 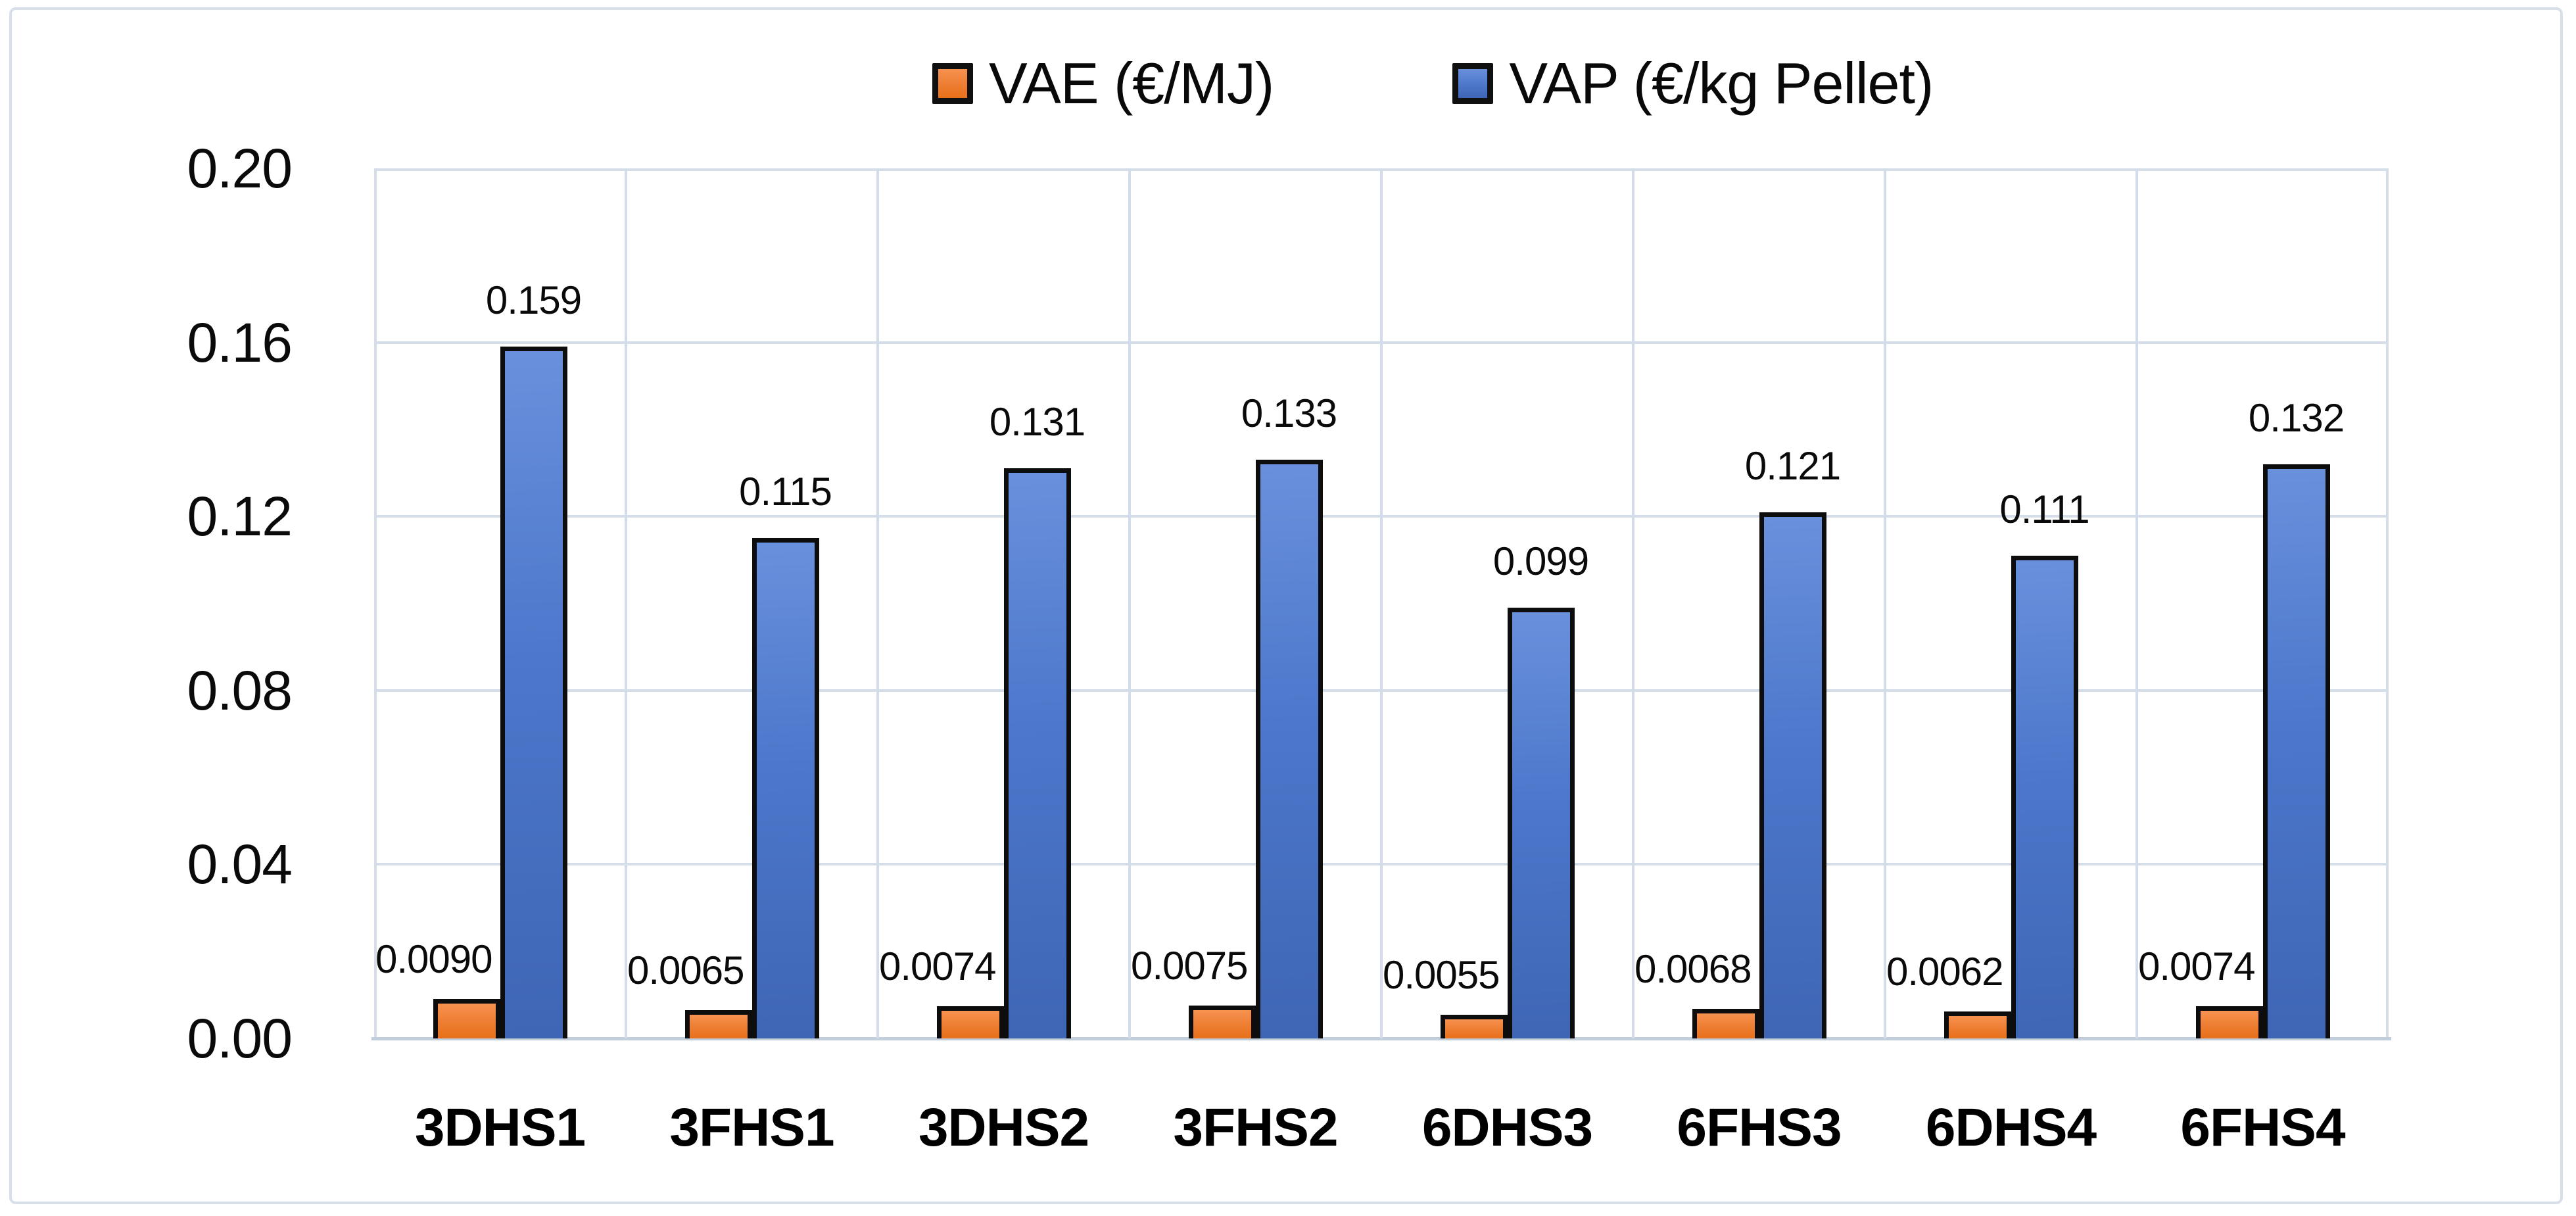 What do you see at coordinates (1256, 1127) in the screenshot?
I see `category-label: 3FHS2` at bounding box center [1256, 1127].